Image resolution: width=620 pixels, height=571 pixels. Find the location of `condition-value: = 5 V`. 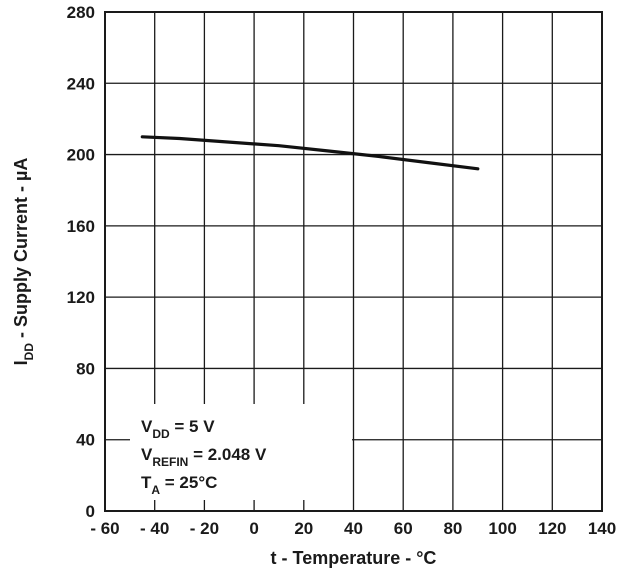

condition-value: = 5 V is located at coordinates (193, 426).